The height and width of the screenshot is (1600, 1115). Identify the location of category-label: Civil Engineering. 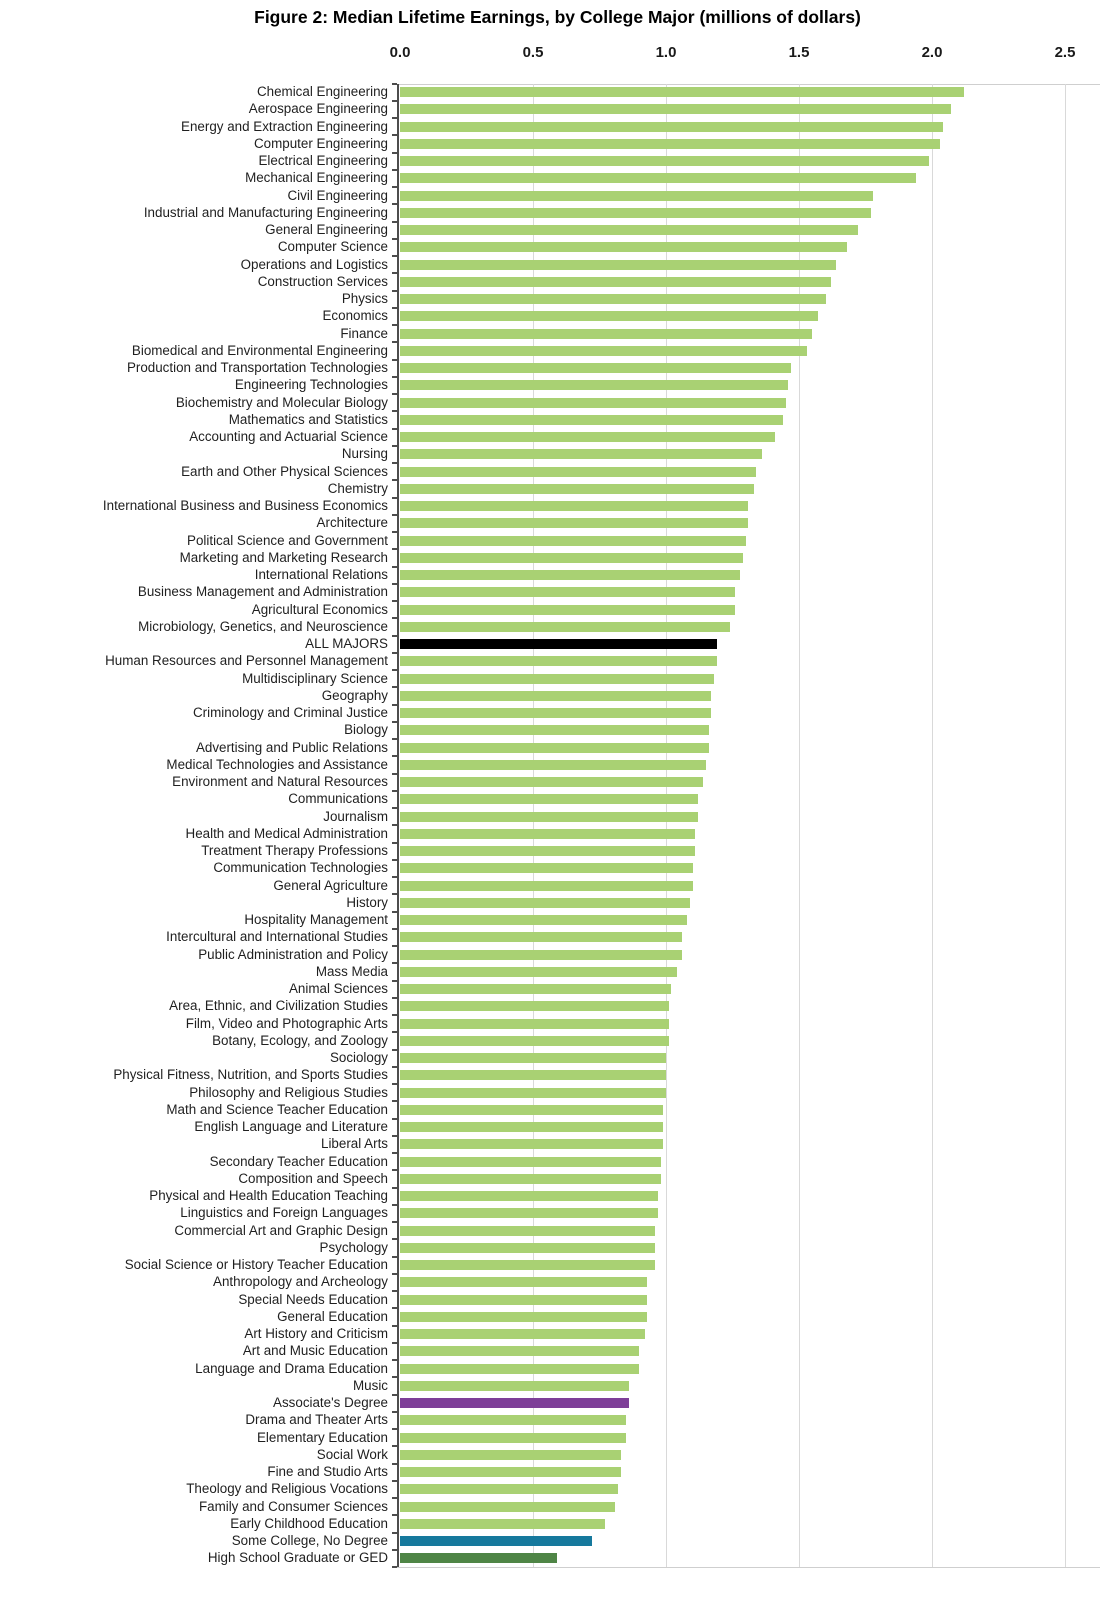
(337, 195).